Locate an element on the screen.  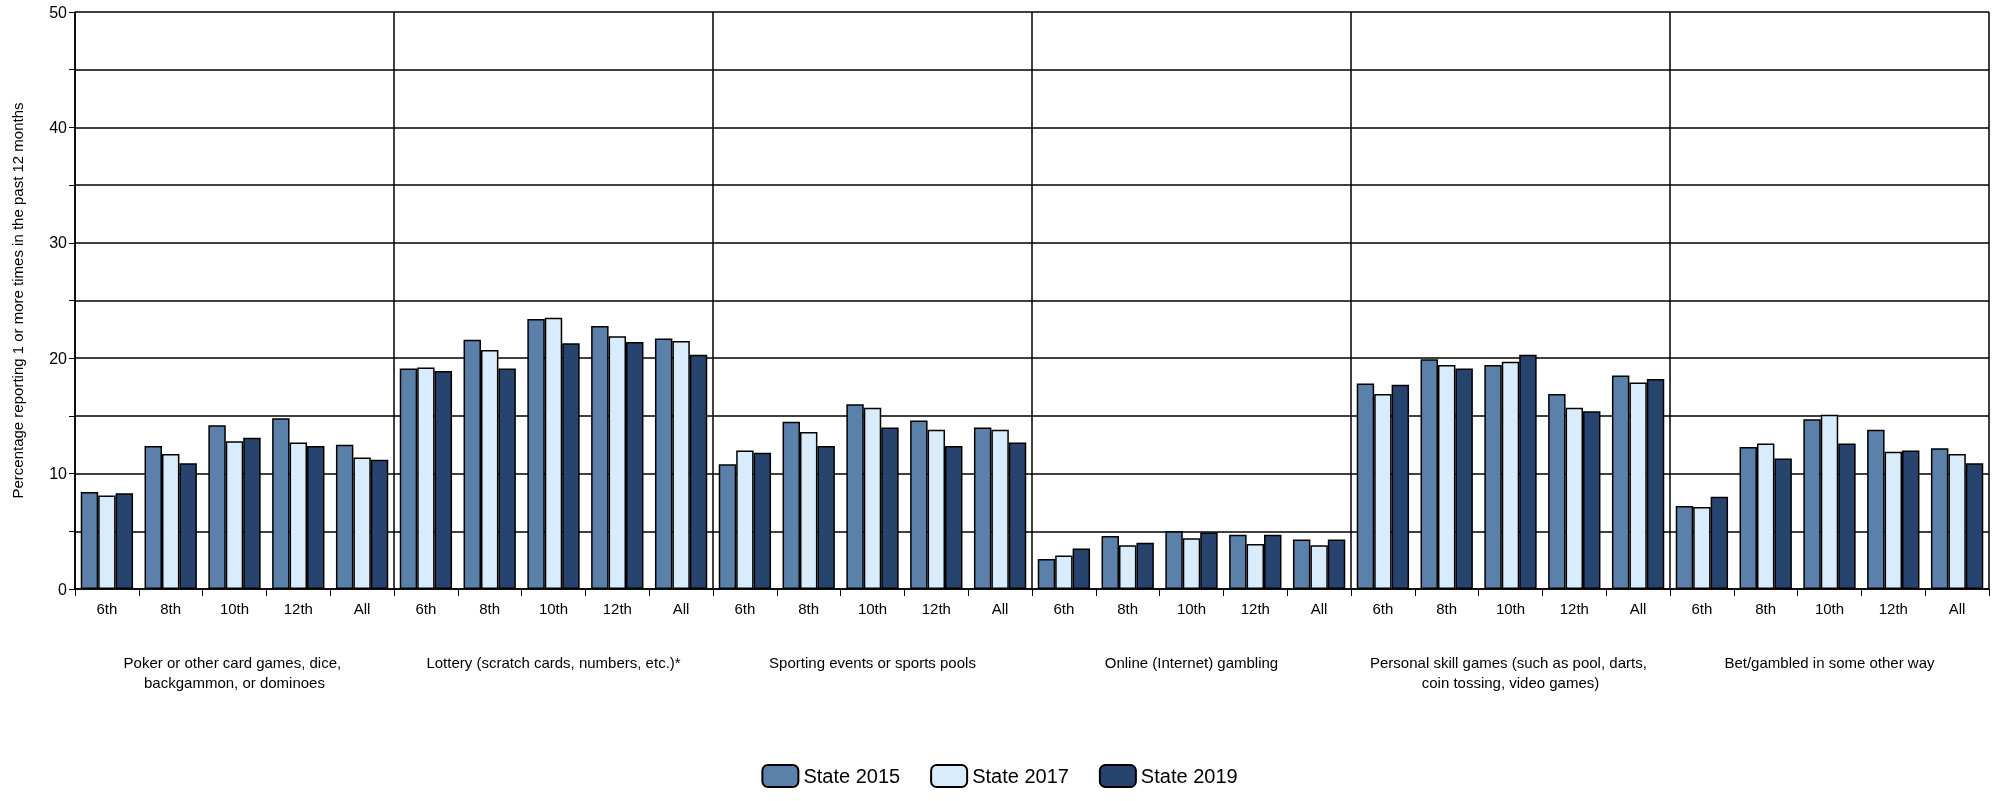
y-axis-title: Percentage reporting 1 or more times in the past 12 months is located at coordinates (17, 300).